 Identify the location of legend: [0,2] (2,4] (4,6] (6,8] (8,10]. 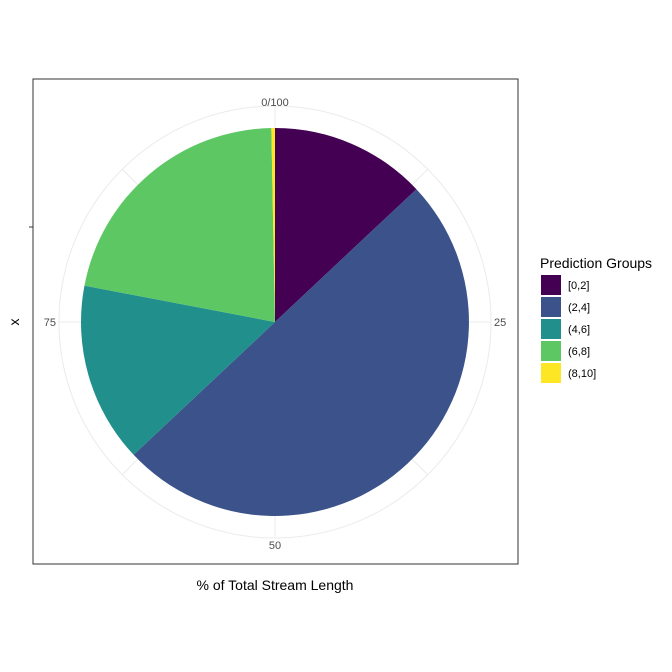
(568, 329).